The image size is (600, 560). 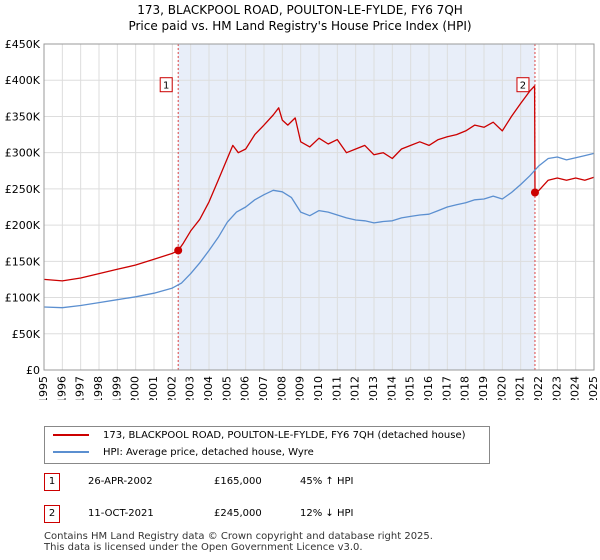 I want to click on y-tick-label: £300K, so click(x=23, y=153).